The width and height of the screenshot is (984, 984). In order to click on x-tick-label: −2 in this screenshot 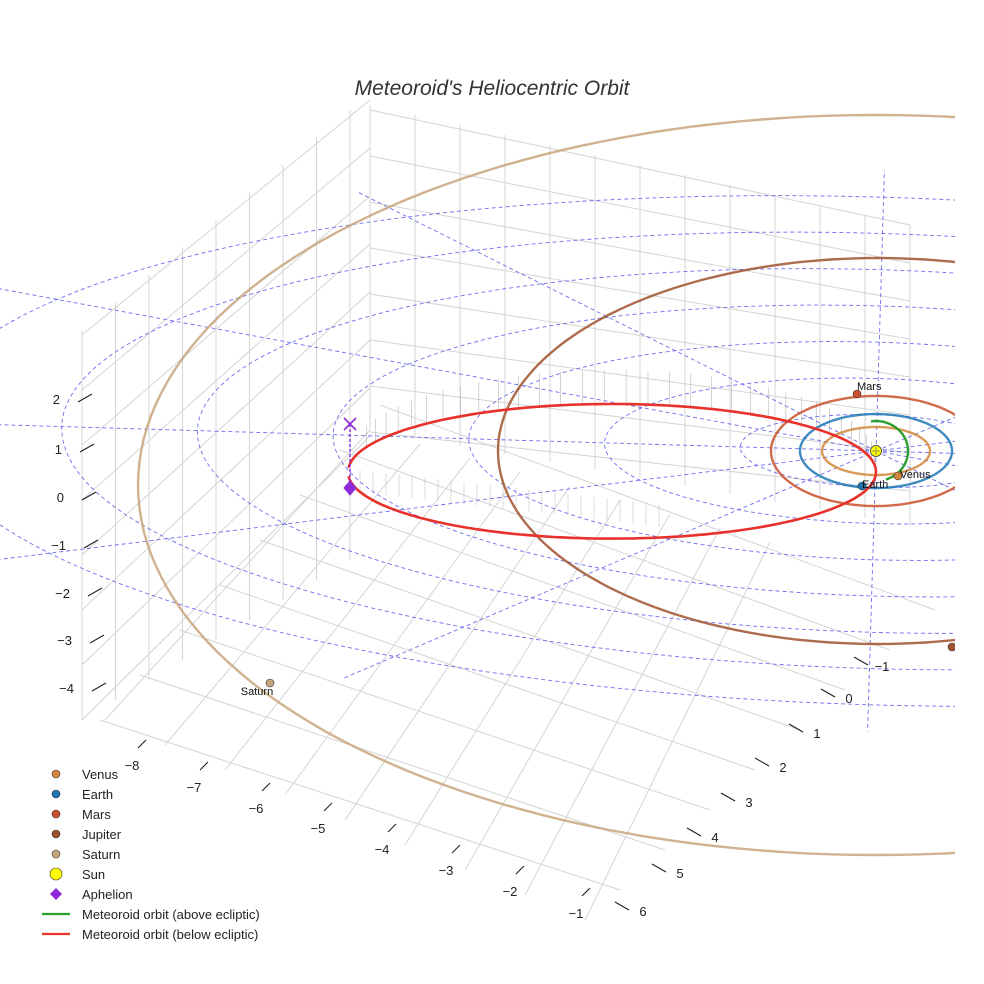, I will do `click(510, 891)`.